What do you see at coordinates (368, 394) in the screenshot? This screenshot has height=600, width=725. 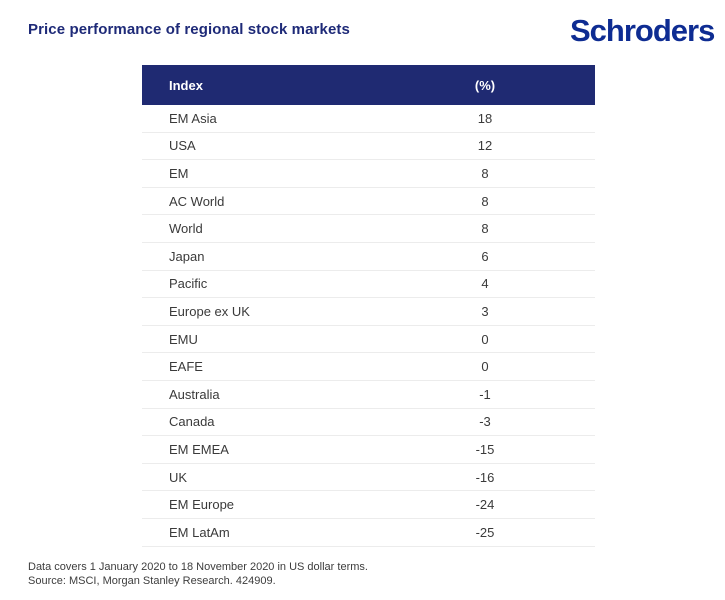 I see `table-row: Australia -1` at bounding box center [368, 394].